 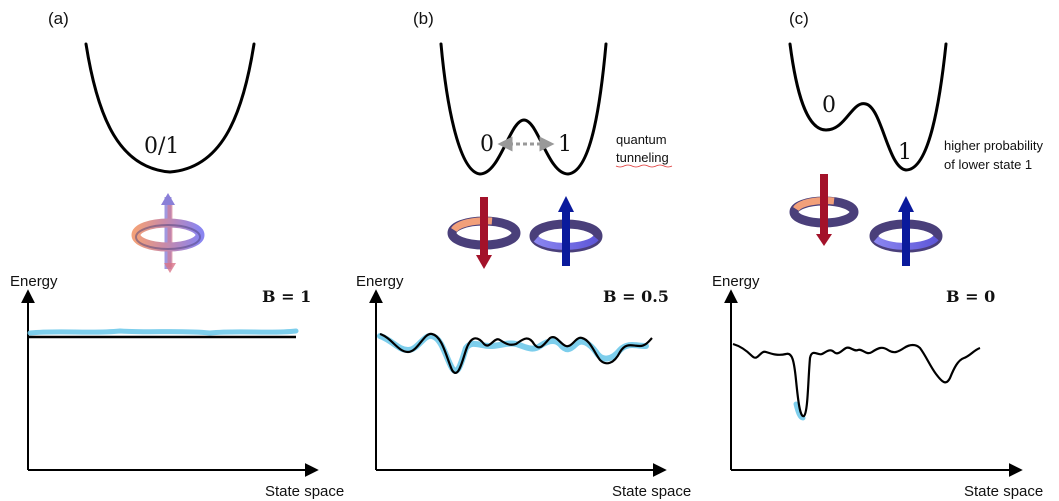 What do you see at coordinates (970, 296) in the screenshot?
I see `field-label: B = 0` at bounding box center [970, 296].